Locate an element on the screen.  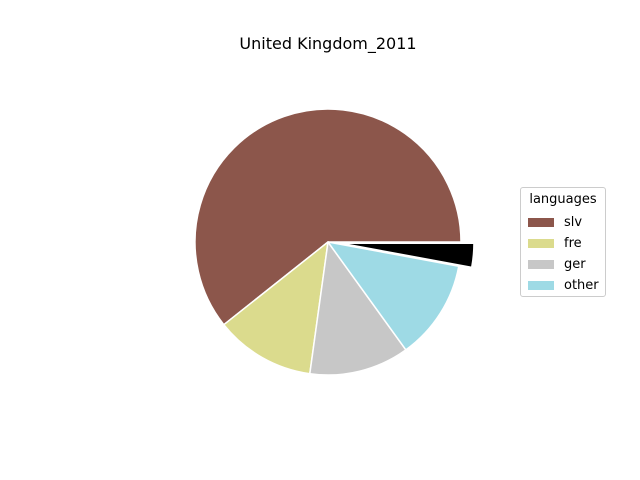
pie-slice-other is located at coordinates (393, 296).